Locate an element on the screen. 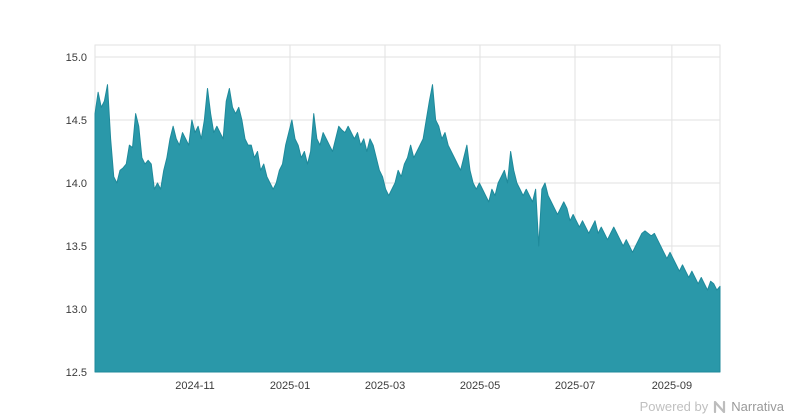 This screenshot has width=800, height=420. x-tick-label: 2025-05 is located at coordinates (480, 386).